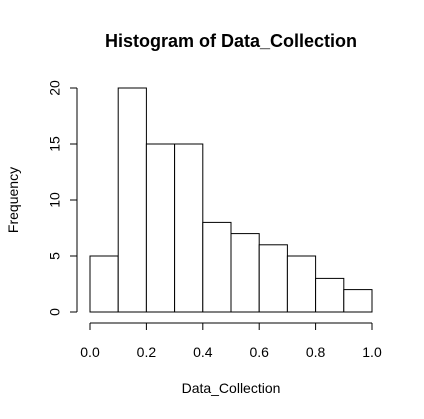  What do you see at coordinates (55, 88) in the screenshot?
I see `y-tick-label-4: 20` at bounding box center [55, 88].